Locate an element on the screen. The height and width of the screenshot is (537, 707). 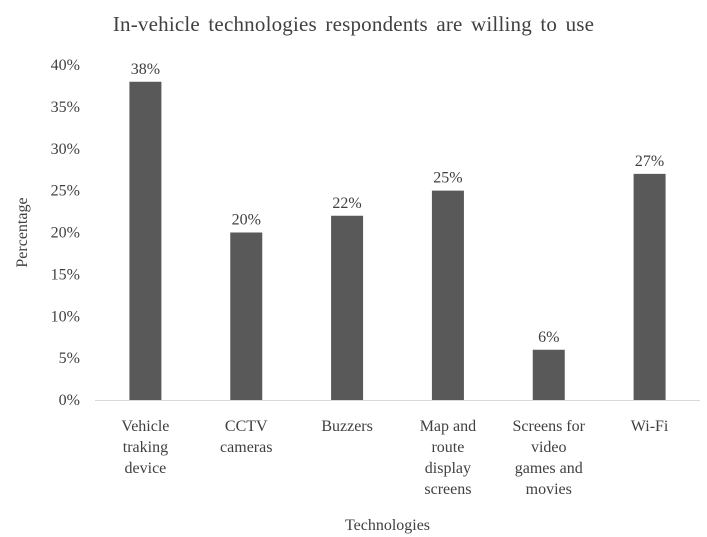
x-category-label: Vehicle traking device is located at coordinates (145, 447).